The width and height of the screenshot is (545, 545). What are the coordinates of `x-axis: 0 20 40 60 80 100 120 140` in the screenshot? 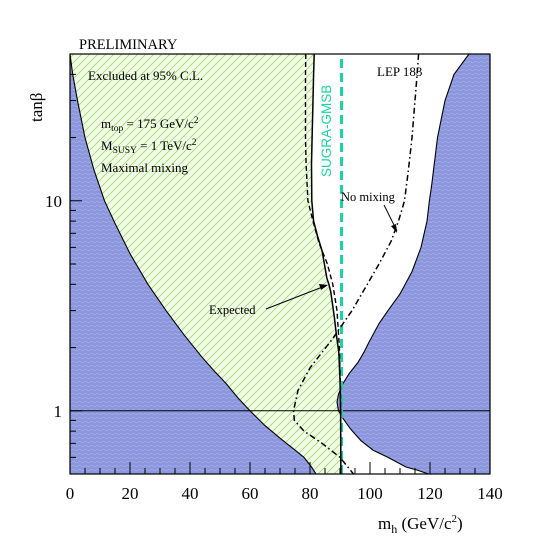 It's located at (284, 482).